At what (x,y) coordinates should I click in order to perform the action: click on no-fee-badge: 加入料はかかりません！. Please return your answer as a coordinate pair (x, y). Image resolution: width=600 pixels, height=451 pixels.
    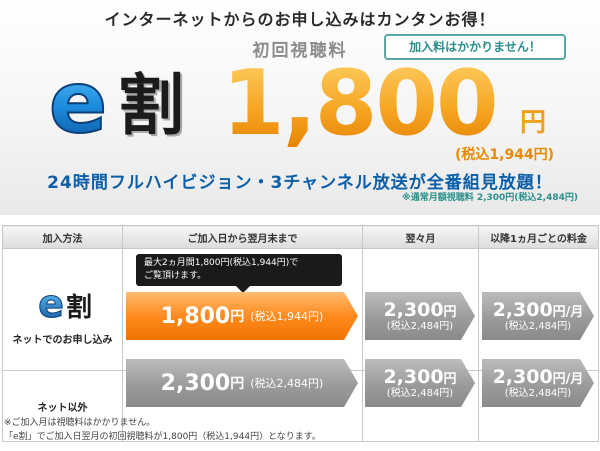
    Looking at the image, I should click on (475, 47).